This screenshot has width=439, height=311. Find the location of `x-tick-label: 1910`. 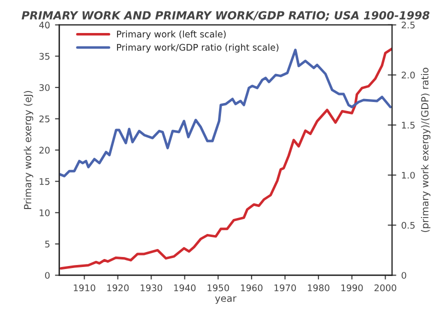

x-tick-label: 1910 is located at coordinates (85, 288).